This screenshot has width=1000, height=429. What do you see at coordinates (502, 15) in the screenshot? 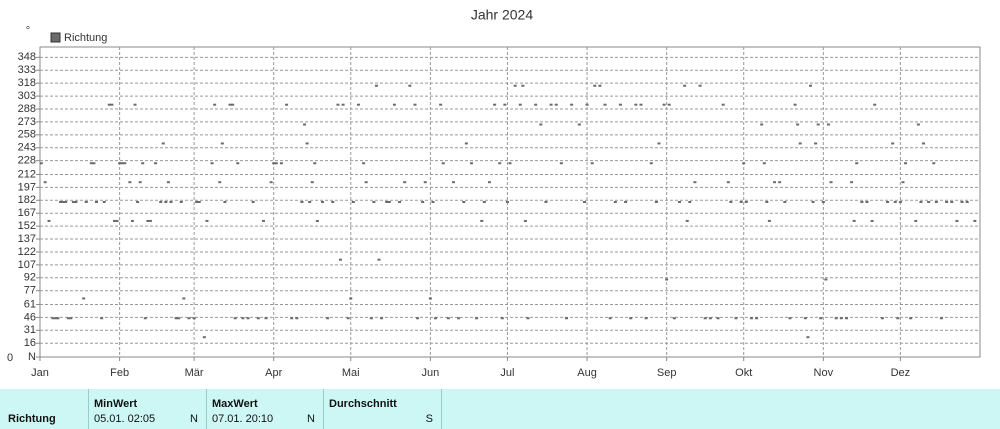
I see `chart-title: Jahr 2024` at bounding box center [502, 15].